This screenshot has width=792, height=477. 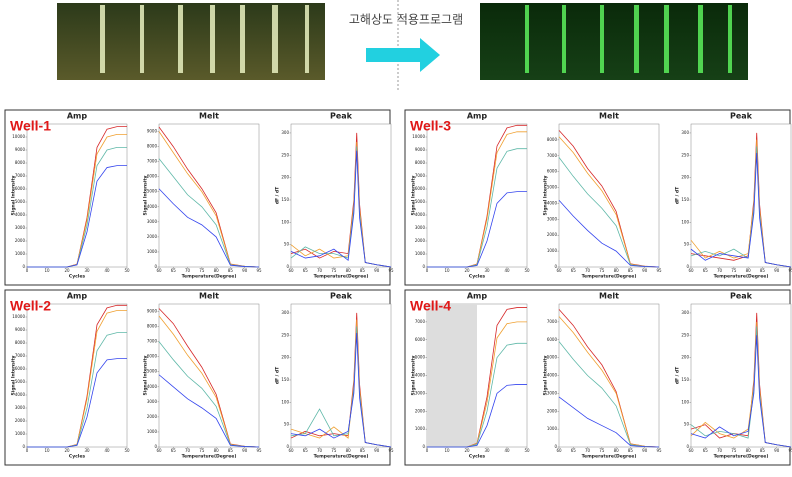 What do you see at coordinates (30, 306) in the screenshot?
I see `well-label: Well-2` at bounding box center [30, 306].